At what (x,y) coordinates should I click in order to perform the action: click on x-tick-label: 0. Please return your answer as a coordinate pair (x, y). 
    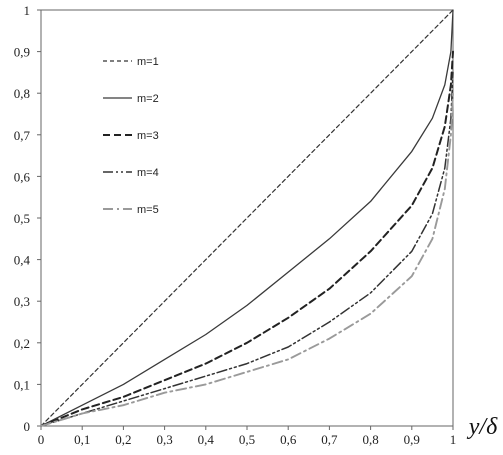
    Looking at the image, I should click on (41, 439).